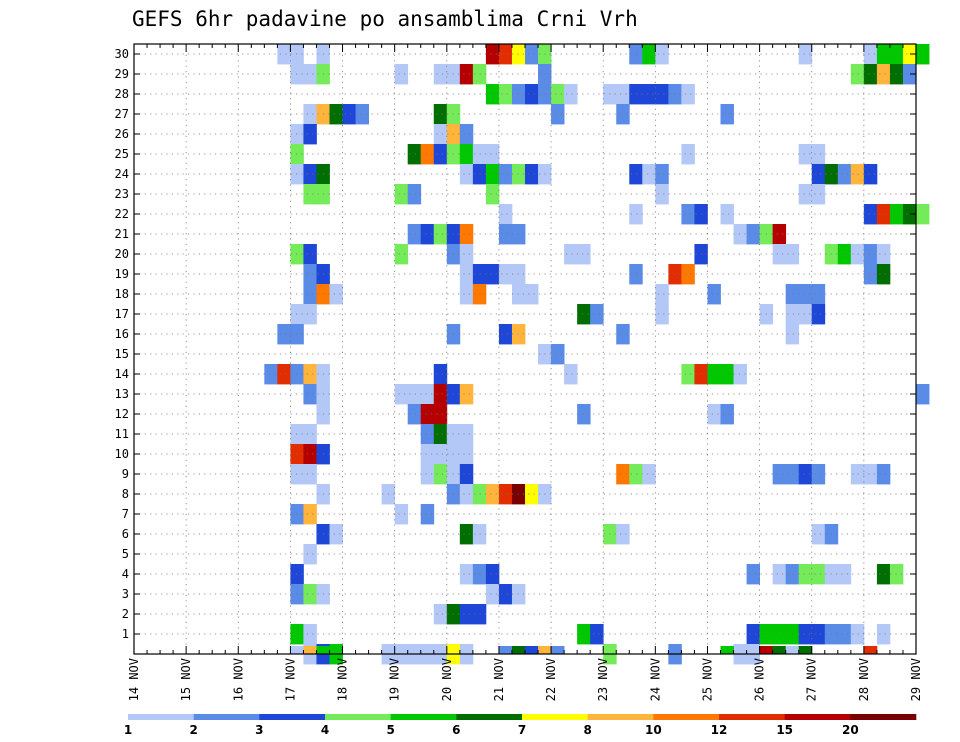 The image size is (960, 742). Describe the element at coordinates (122, 234) in the screenshot. I see `y-tick-label: 21` at that location.